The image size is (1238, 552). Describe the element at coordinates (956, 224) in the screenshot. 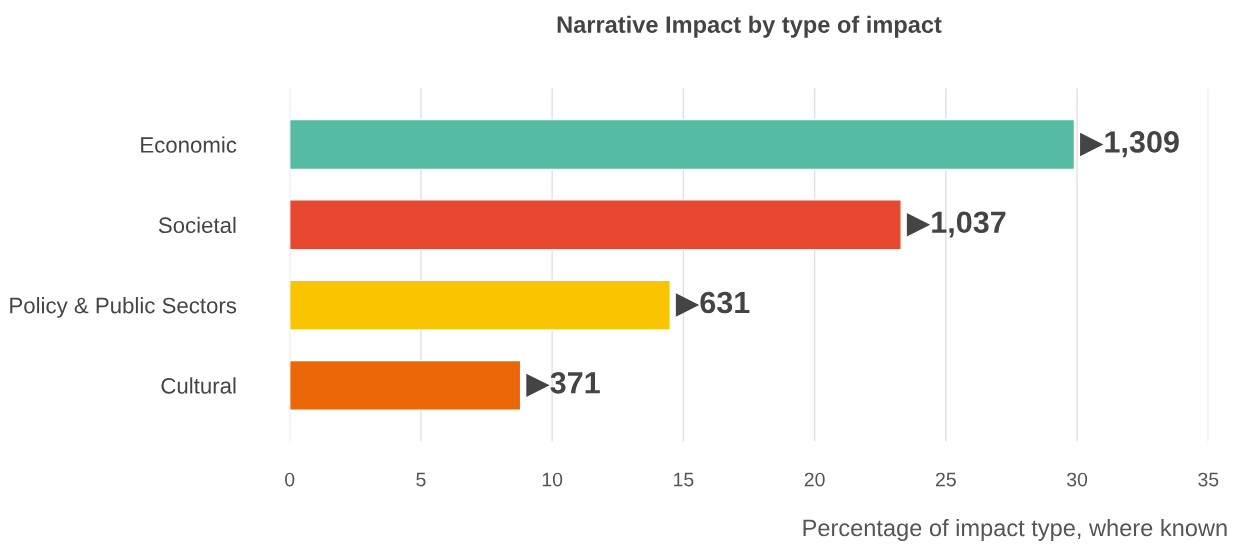

I see `annotation: ▶1,037` at that location.